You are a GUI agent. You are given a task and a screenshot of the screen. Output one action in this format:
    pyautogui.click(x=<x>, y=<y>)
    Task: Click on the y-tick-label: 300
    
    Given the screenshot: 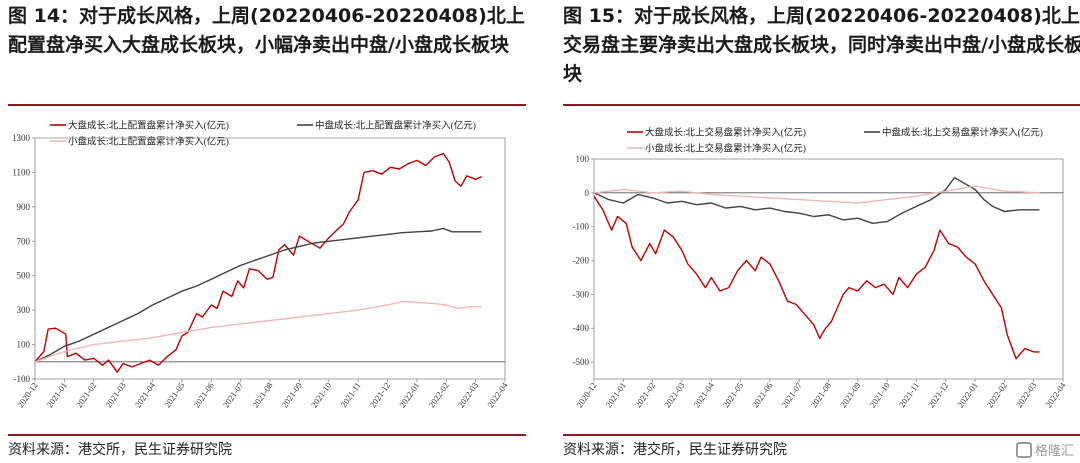 What is the action you would take?
    pyautogui.click(x=24, y=310)
    